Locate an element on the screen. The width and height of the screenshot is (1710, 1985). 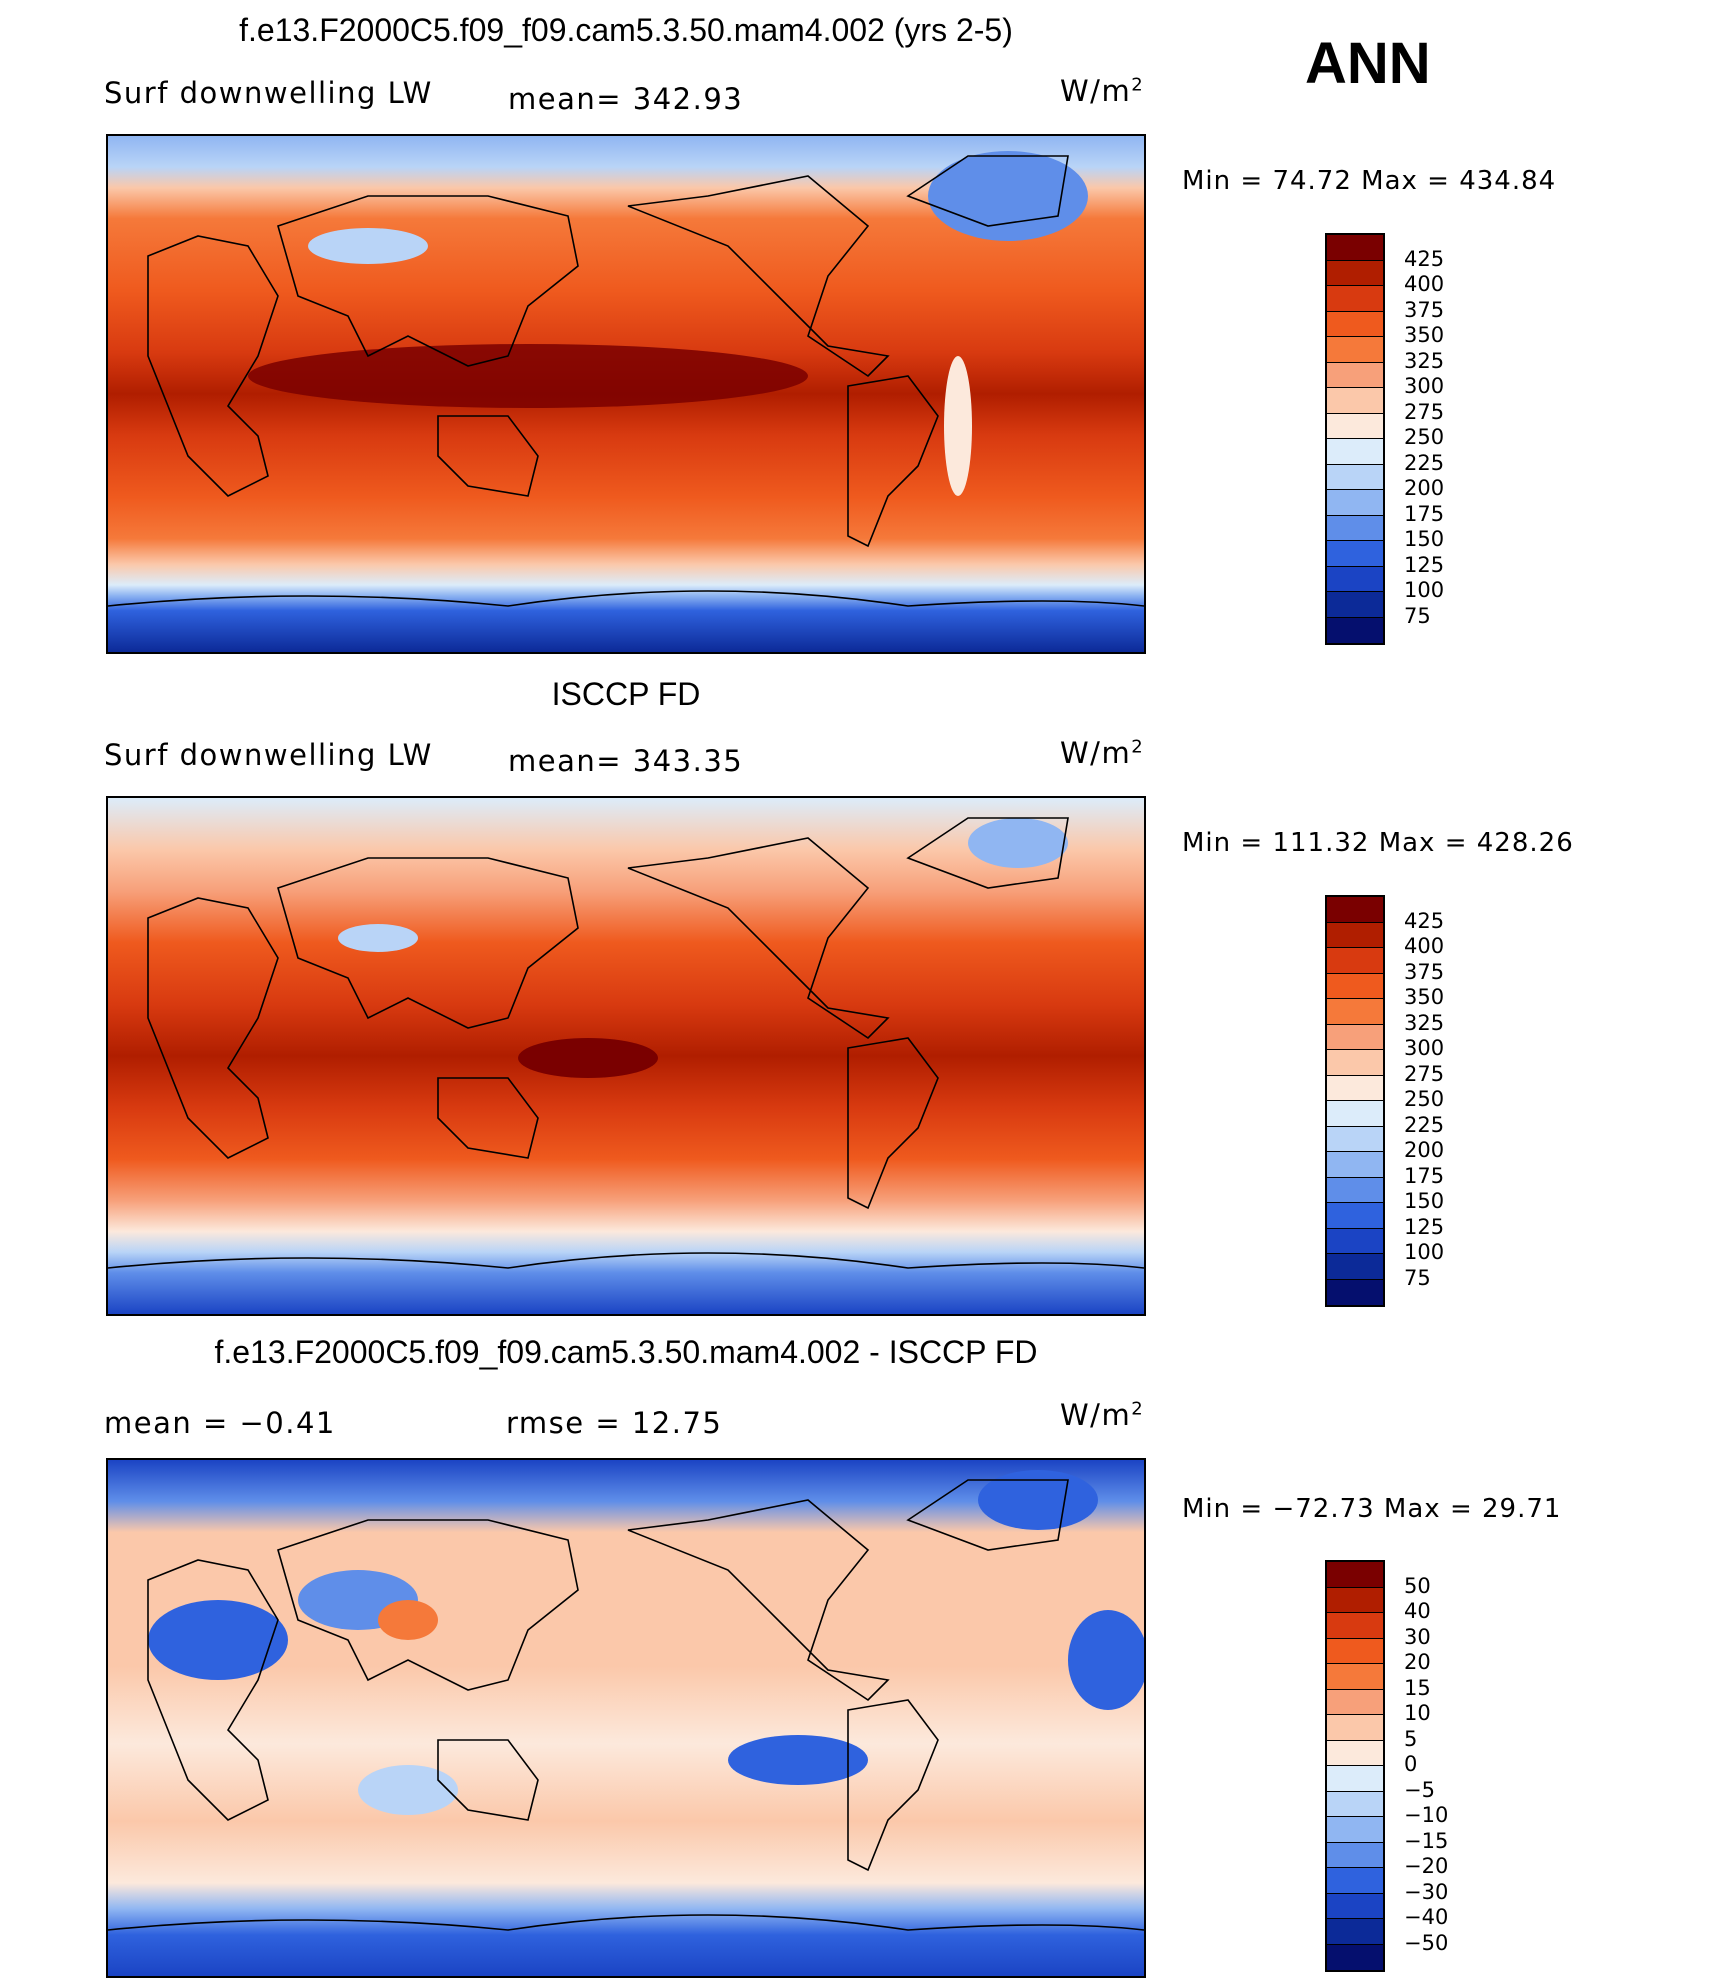
colorbar-tick-label: −50 is located at coordinates (1426, 1942).